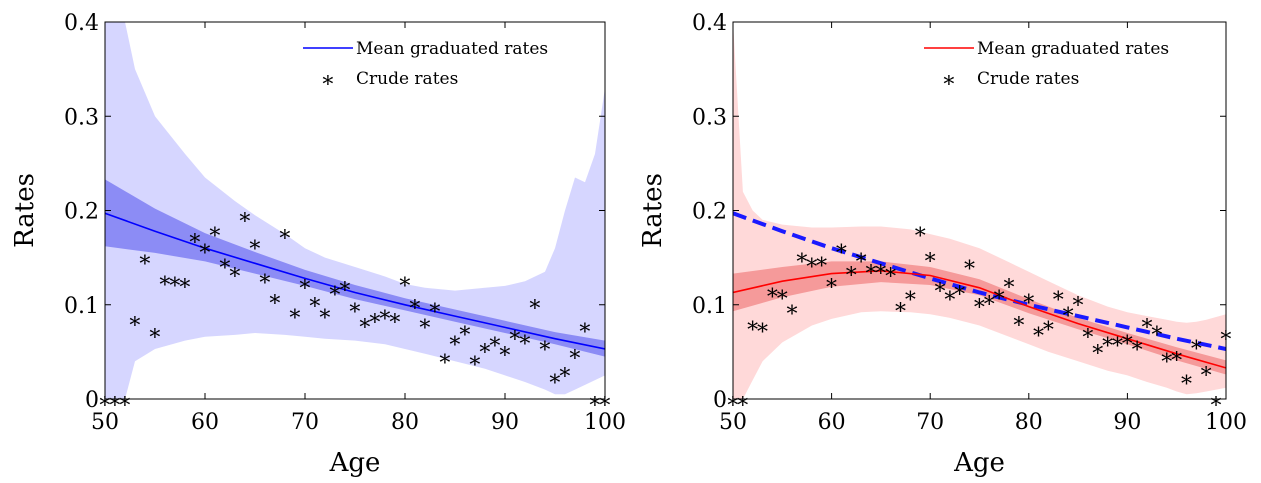 The width and height of the screenshot is (1261, 483). I want to click on legend-label: Mean graduated rates, so click(452, 49).